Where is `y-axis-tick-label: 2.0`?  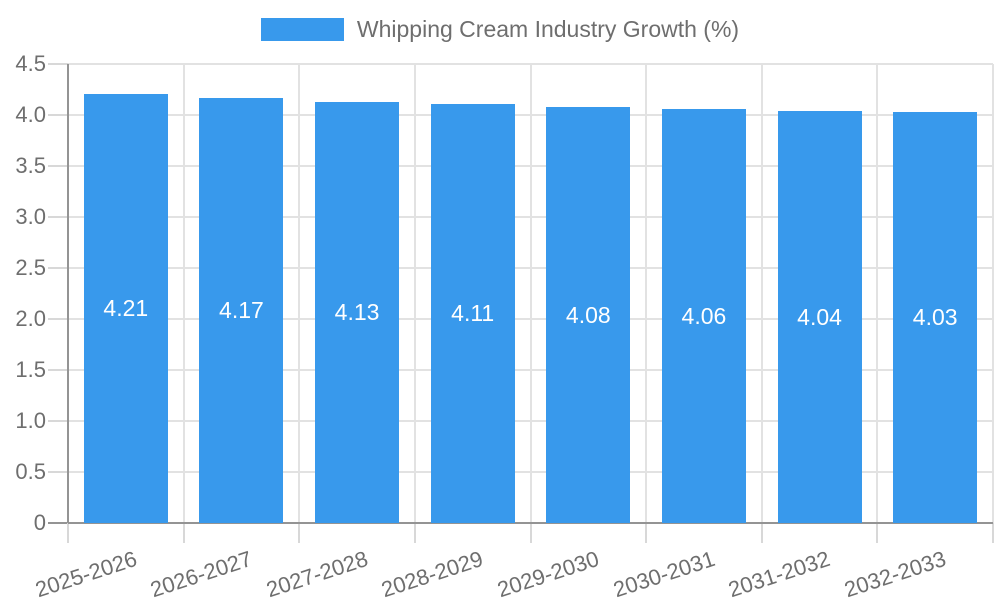 y-axis-tick-label: 2.0 is located at coordinates (30, 318).